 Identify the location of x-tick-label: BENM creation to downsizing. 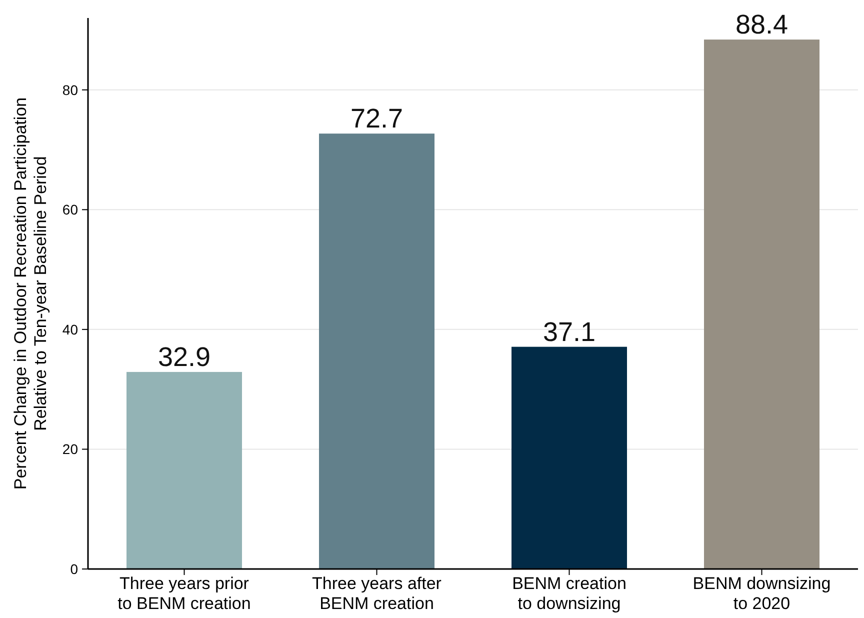
(569, 593).